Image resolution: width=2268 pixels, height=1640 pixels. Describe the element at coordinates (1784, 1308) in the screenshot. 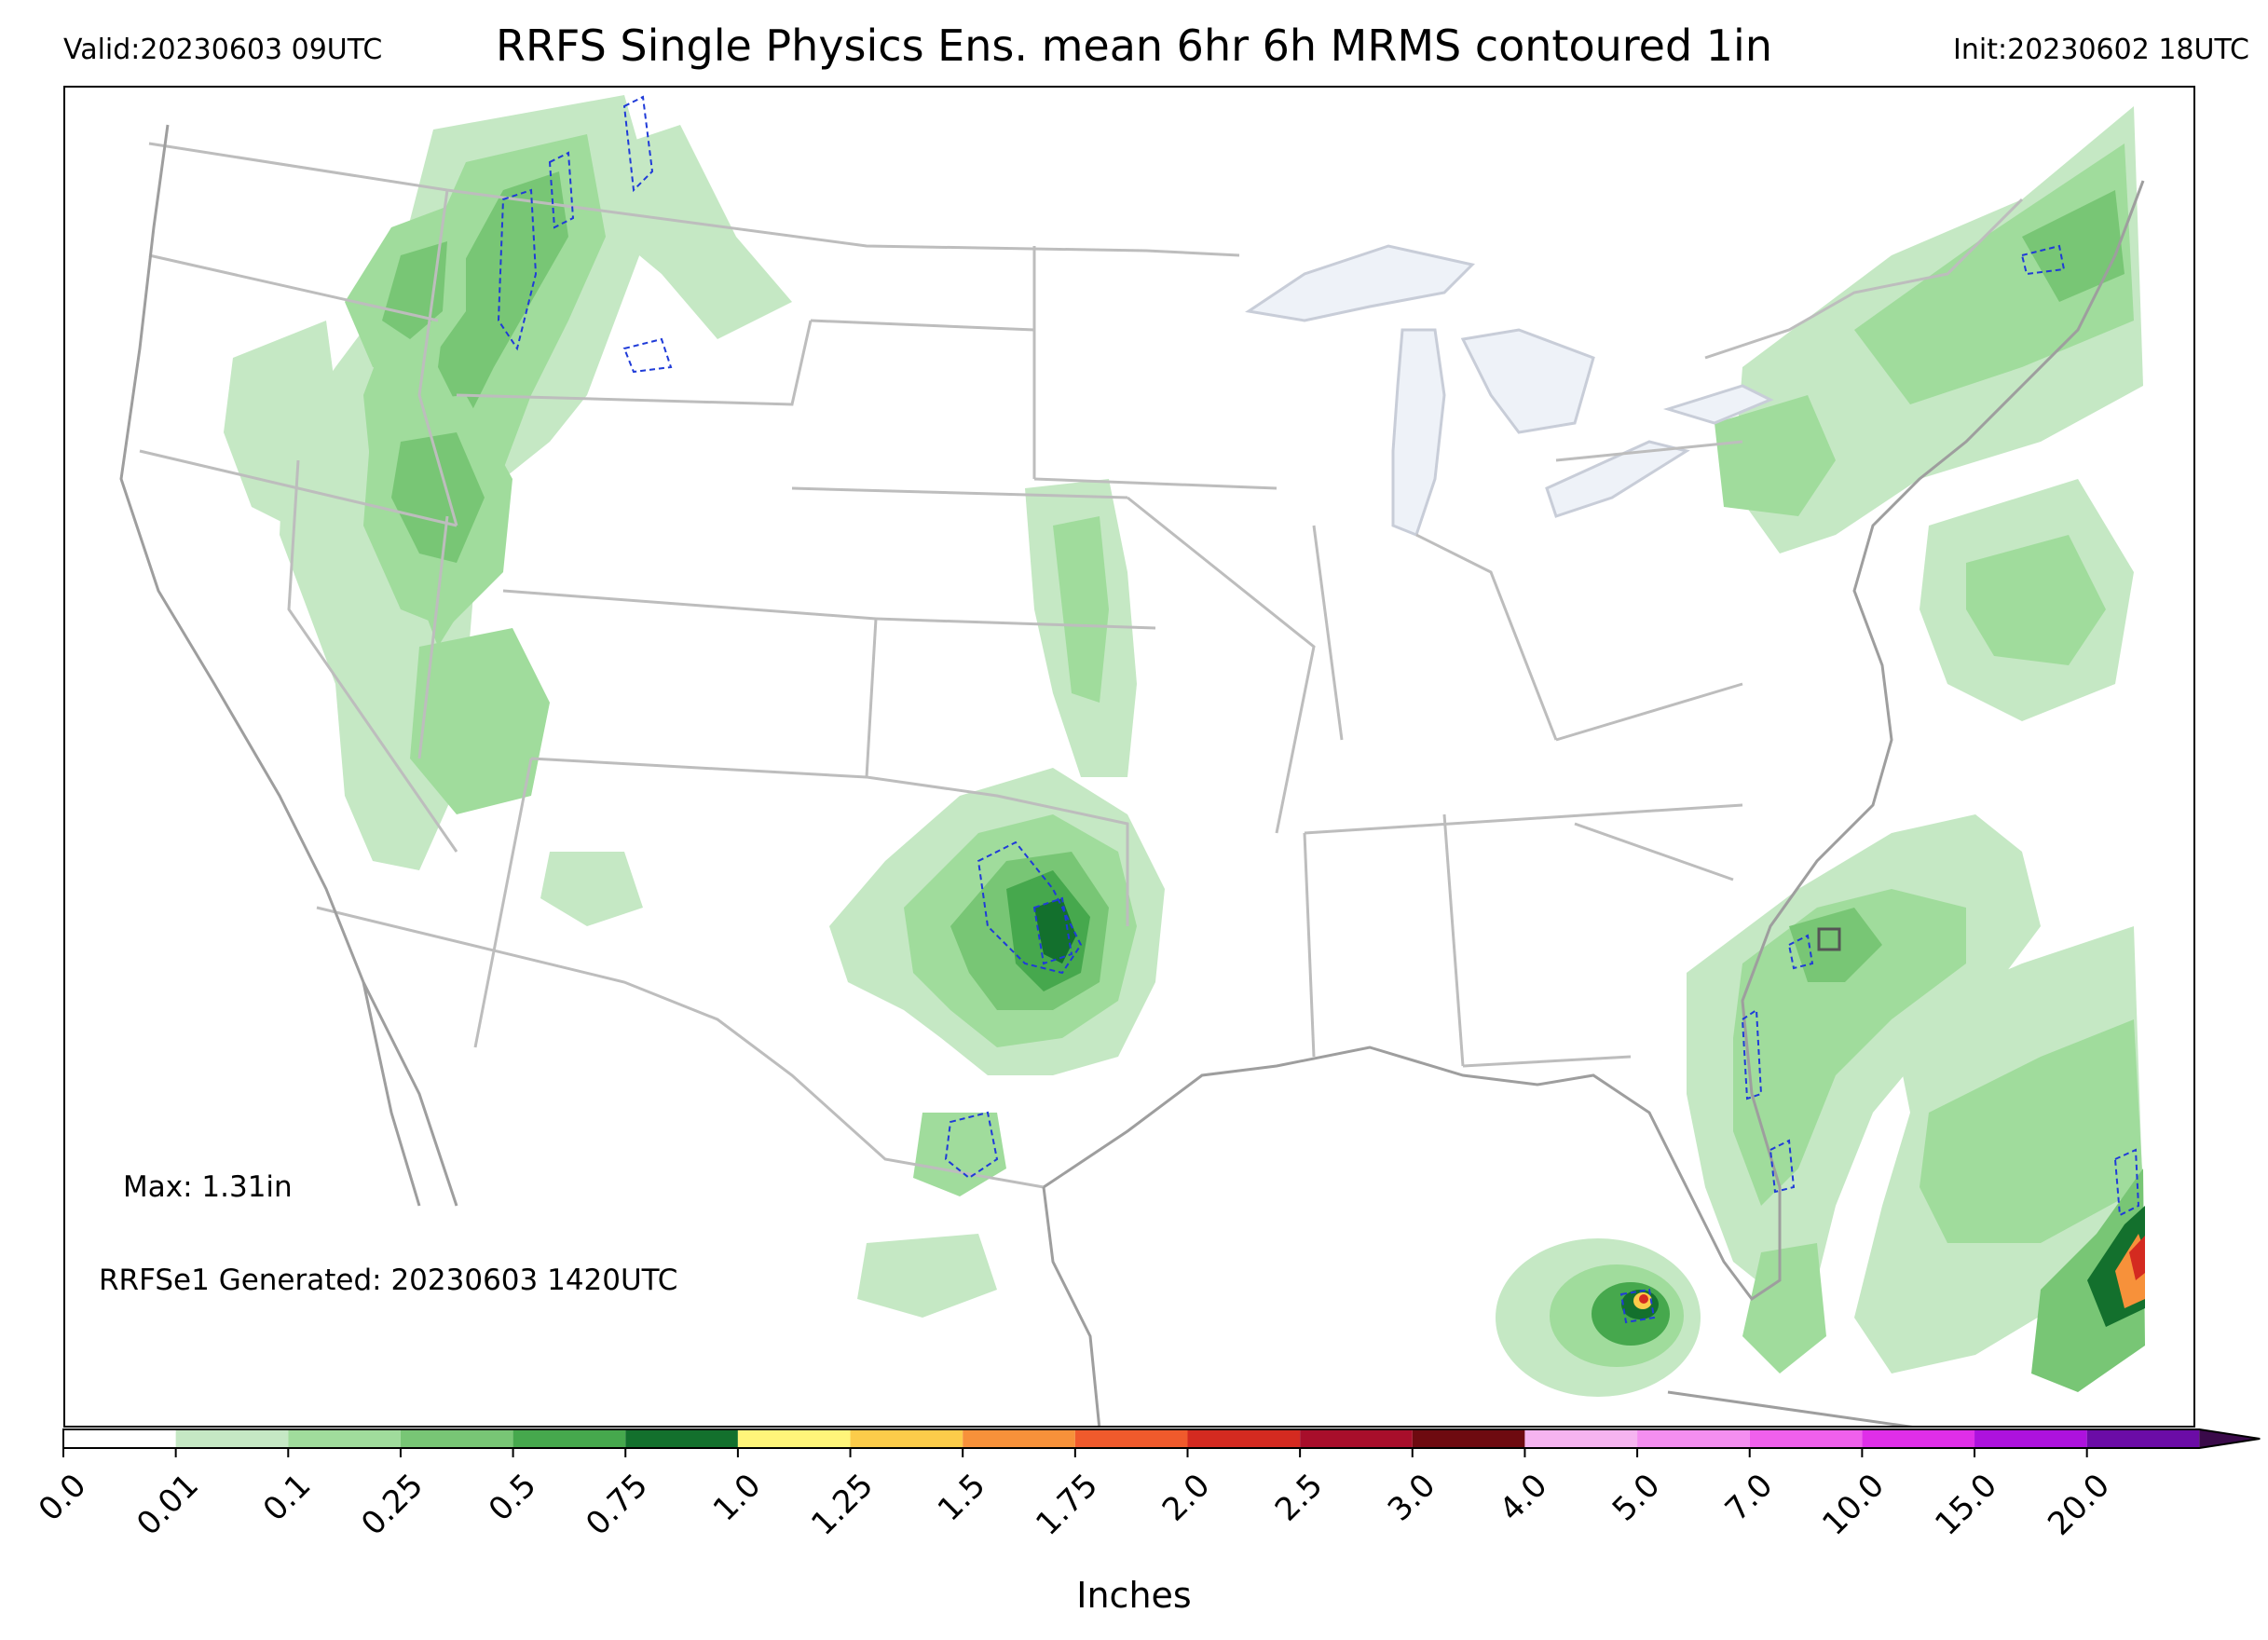

I see `precip-florida-strip` at that location.